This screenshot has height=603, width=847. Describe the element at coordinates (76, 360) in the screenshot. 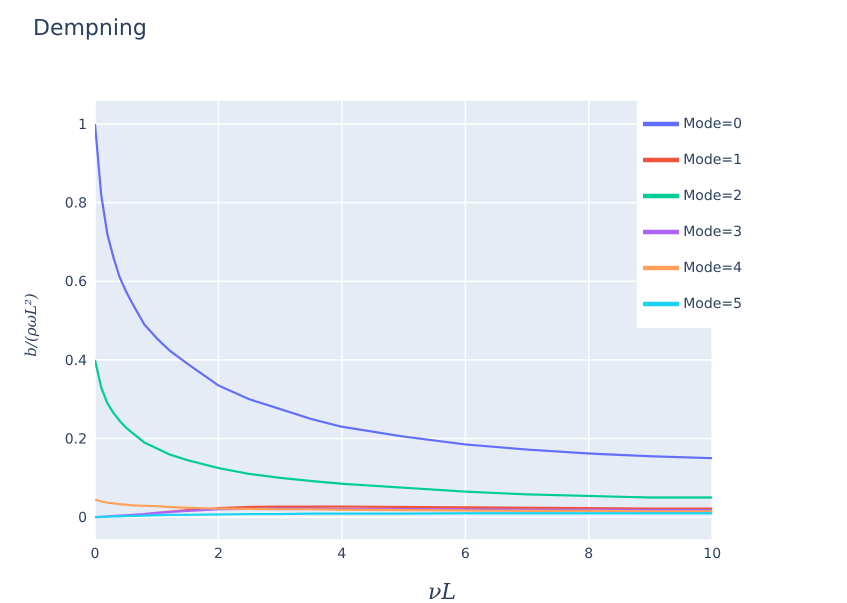

I see `y-tick-label: 0.4` at that location.